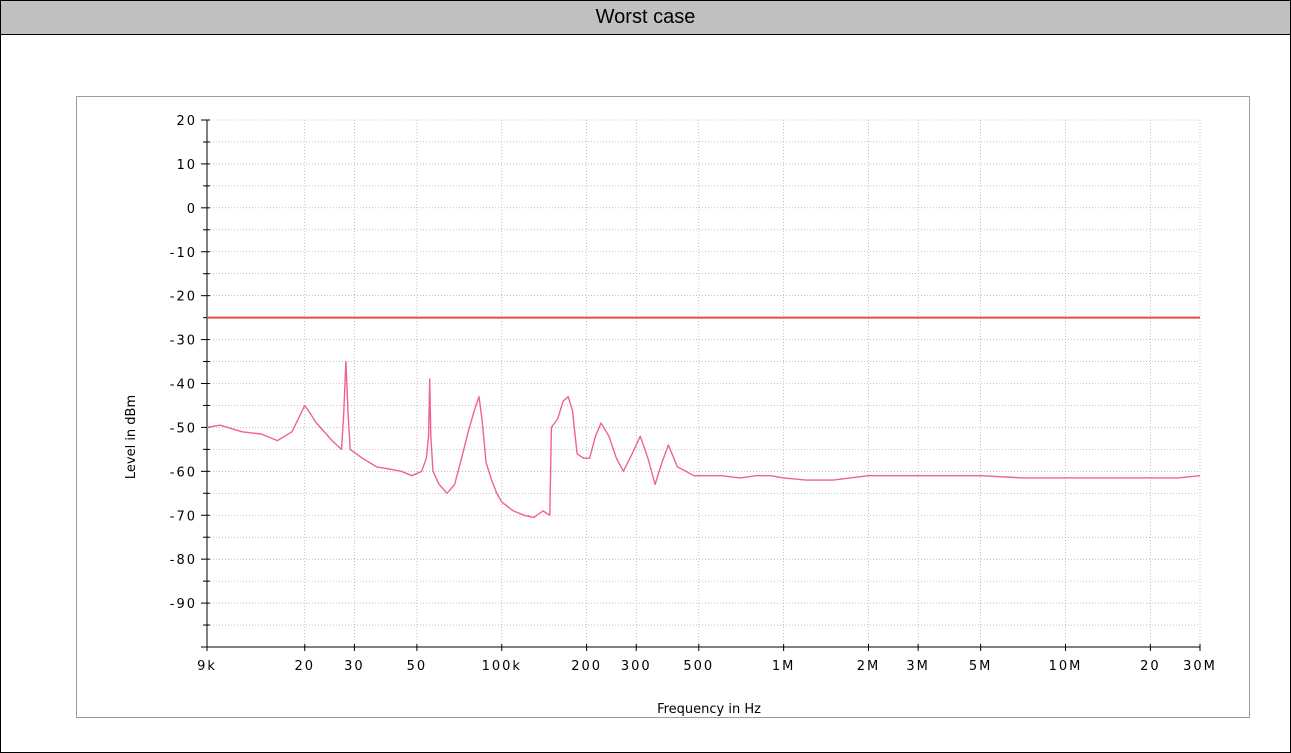 The height and width of the screenshot is (753, 1291). What do you see at coordinates (417, 666) in the screenshot?
I see `x-tick-label: 50` at bounding box center [417, 666].